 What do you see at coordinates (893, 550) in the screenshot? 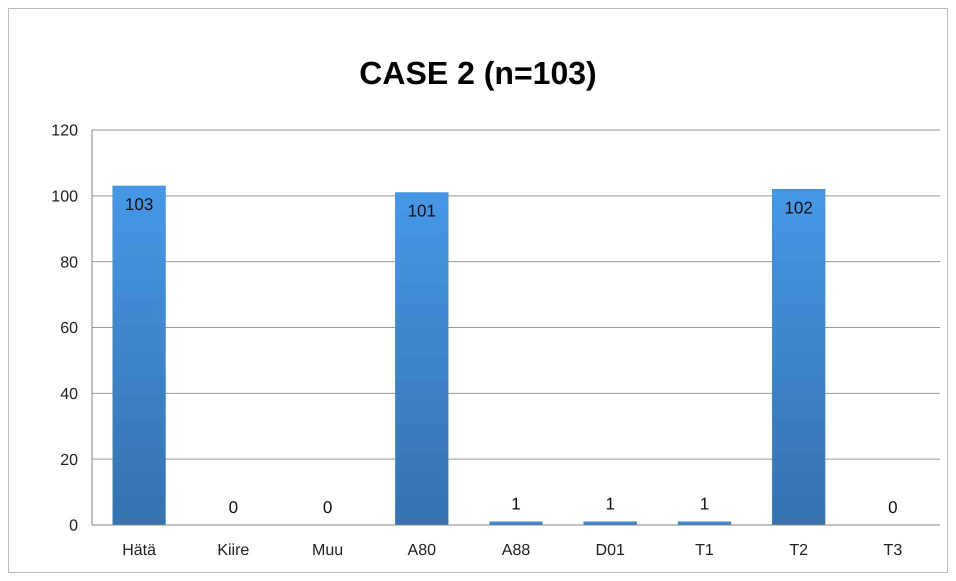
I see `x-tick-label: T3` at bounding box center [893, 550].